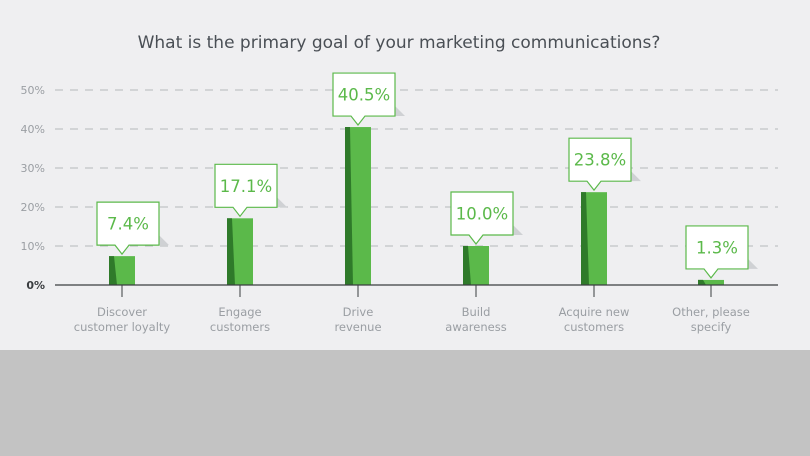  What do you see at coordinates (717, 247) in the screenshot?
I see `value-label: 1.3%` at bounding box center [717, 247].